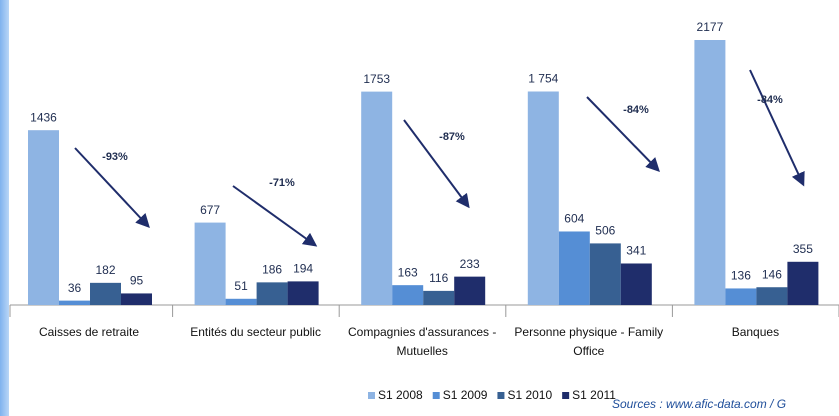  What do you see at coordinates (574, 219) in the screenshot?
I see `data-label: 604` at bounding box center [574, 219].